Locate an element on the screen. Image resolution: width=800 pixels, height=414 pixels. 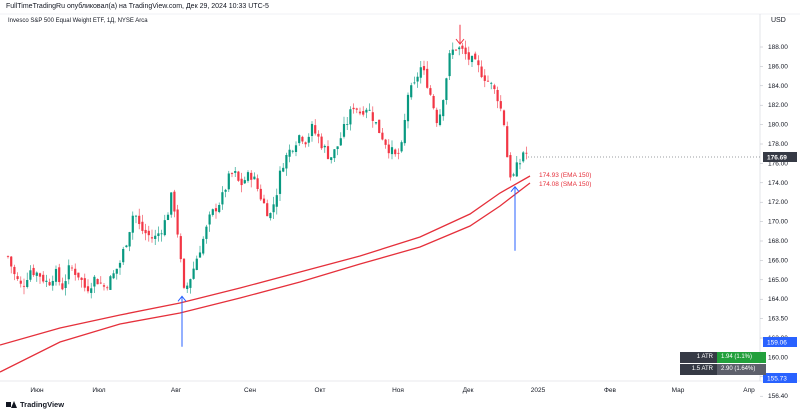
atr-row-2: 1.5 ATR 2.90 (1.64%) is located at coordinates (723, 369).